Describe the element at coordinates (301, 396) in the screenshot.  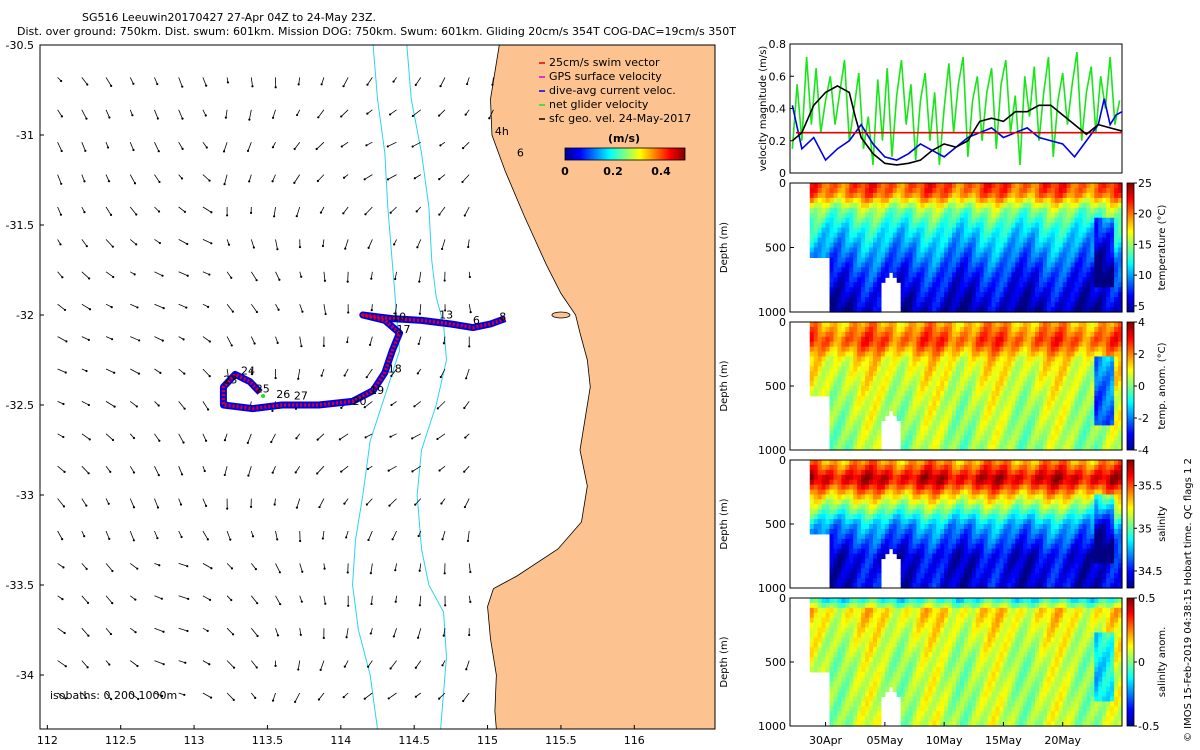
I see `track-label: 27` at that location.